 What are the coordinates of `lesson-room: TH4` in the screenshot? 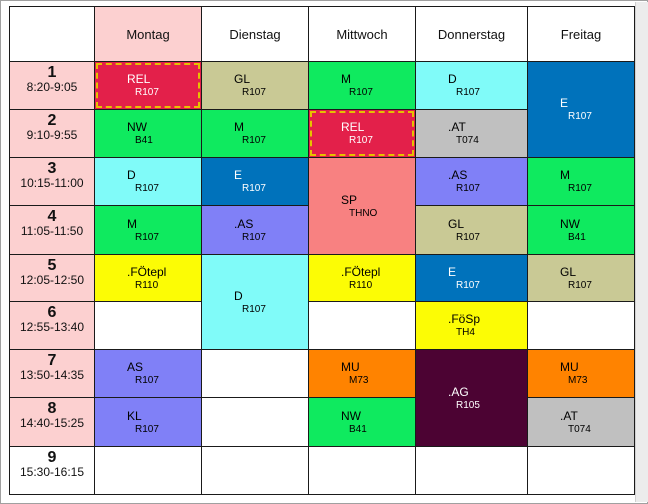 It's located at (465, 332).